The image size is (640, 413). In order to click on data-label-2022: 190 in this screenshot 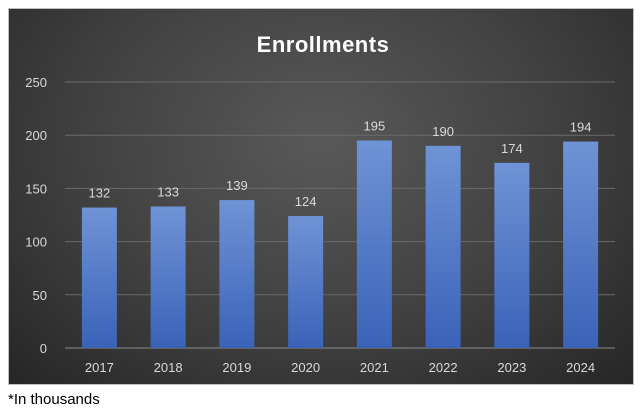, I will do `click(443, 131)`.